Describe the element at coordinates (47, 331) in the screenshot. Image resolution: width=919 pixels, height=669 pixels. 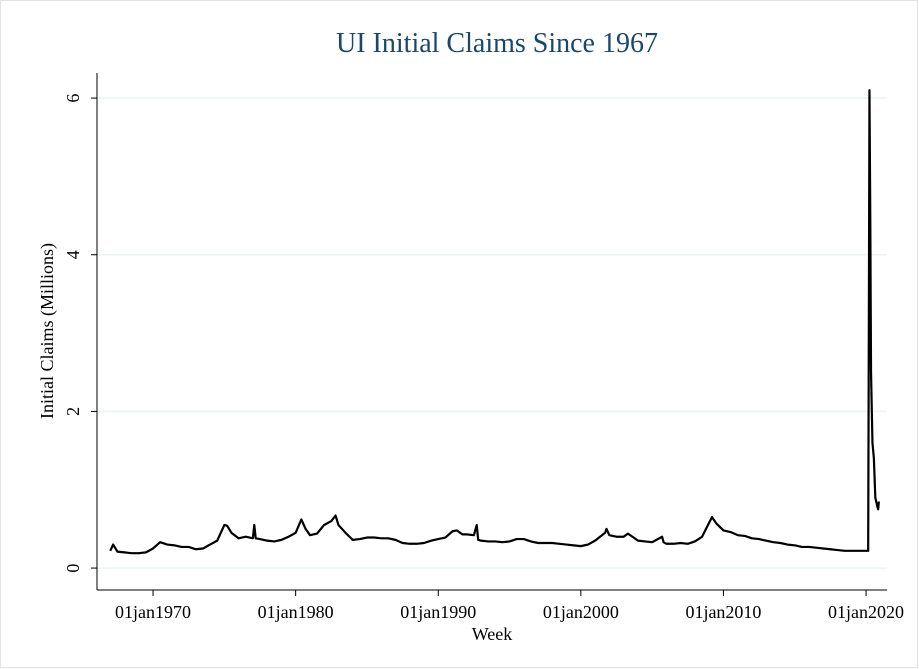
I see `y-axis-title: Initial Claims (Millions)` at that location.